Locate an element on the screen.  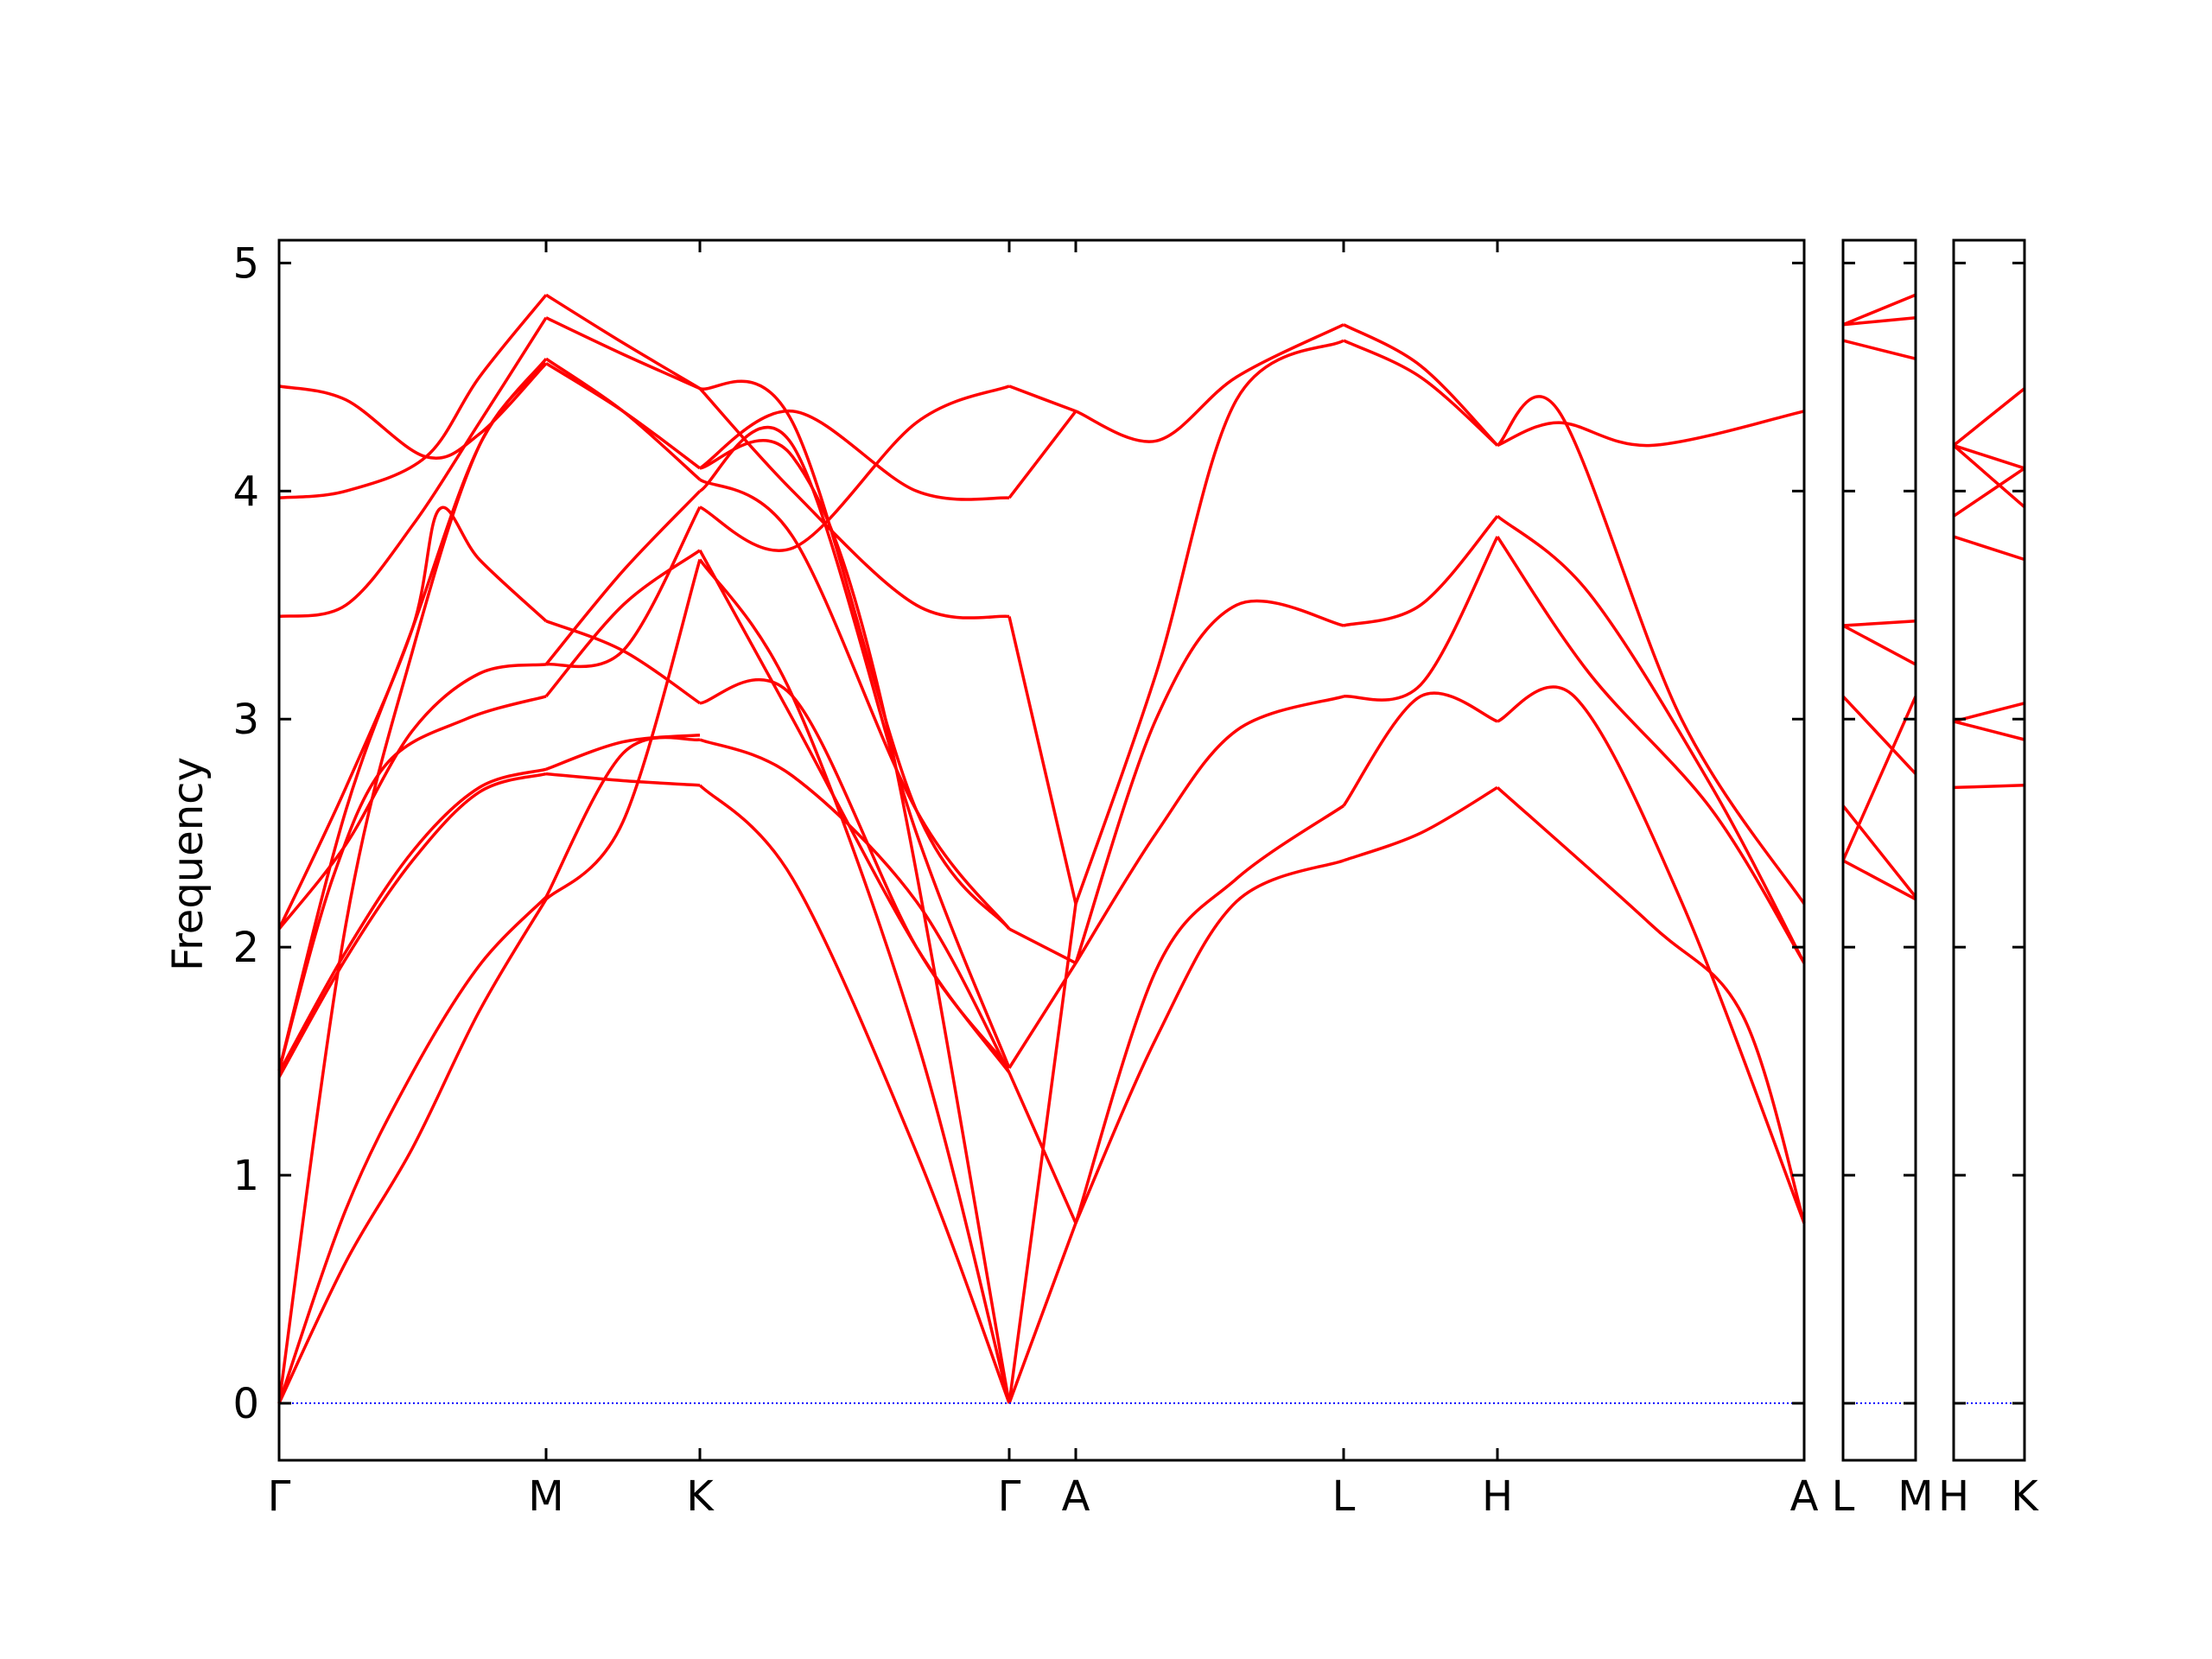
y-tick-label: 3 is located at coordinates (245, 720).